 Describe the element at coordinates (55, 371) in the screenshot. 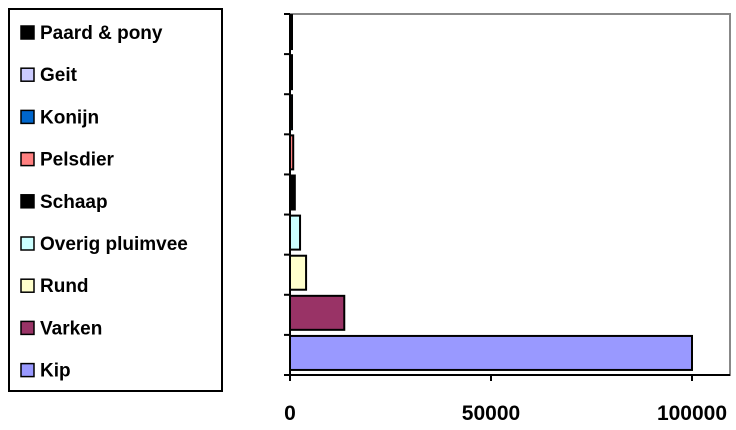

I see `legend-label: Kip` at that location.